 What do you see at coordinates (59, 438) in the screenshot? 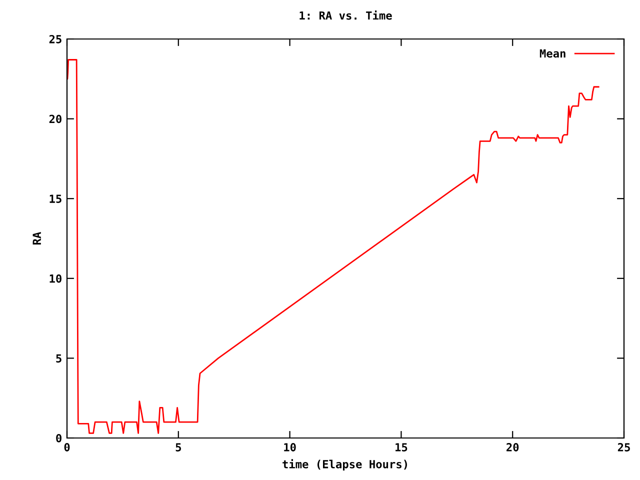
I see `y-tick-label: 0` at bounding box center [59, 438].